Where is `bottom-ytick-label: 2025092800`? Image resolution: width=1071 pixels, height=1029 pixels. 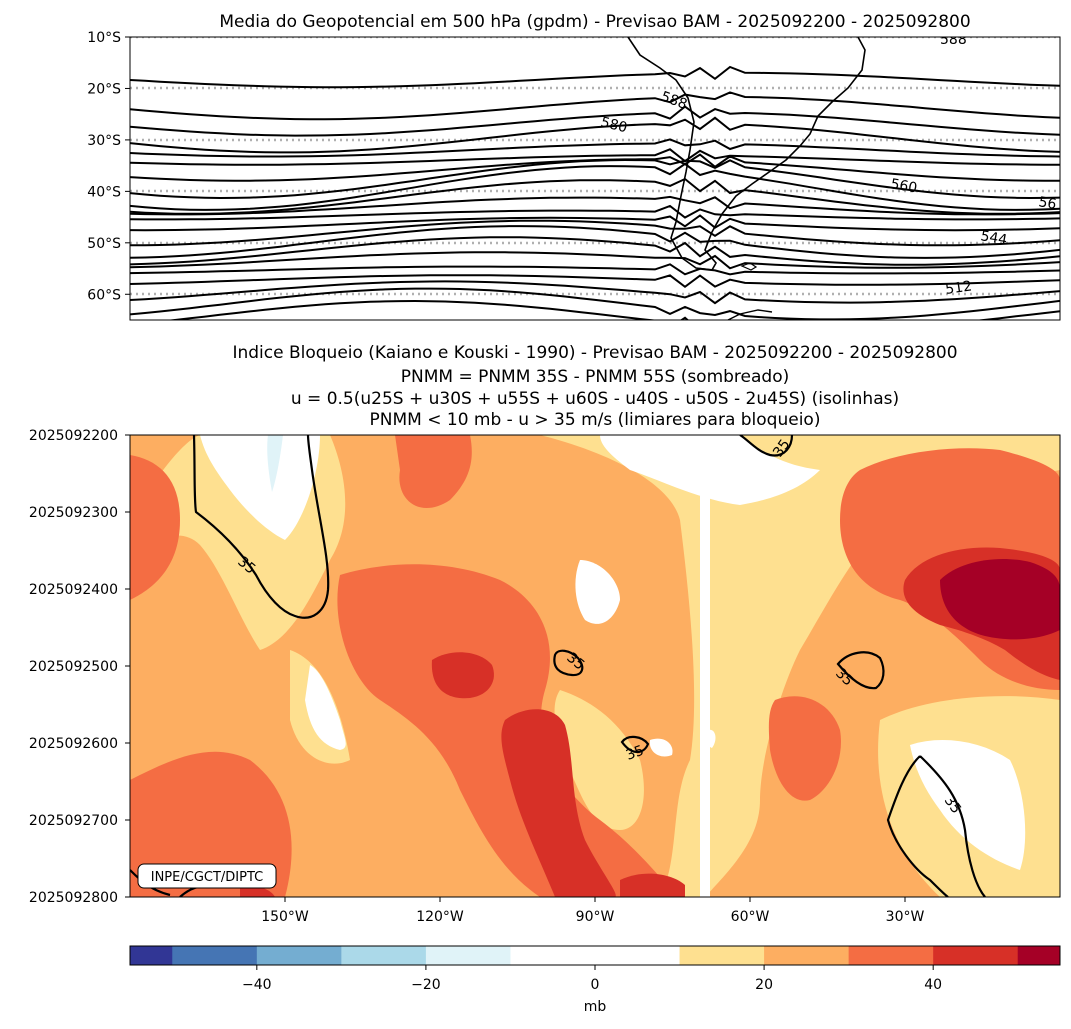 bottom-ytick-label: 2025092800 is located at coordinates (73, 898).